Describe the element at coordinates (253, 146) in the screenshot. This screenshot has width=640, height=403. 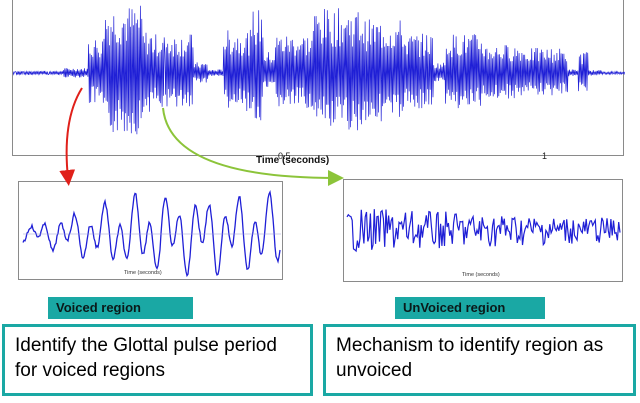
I see `unvoiced-arrow` at that location.